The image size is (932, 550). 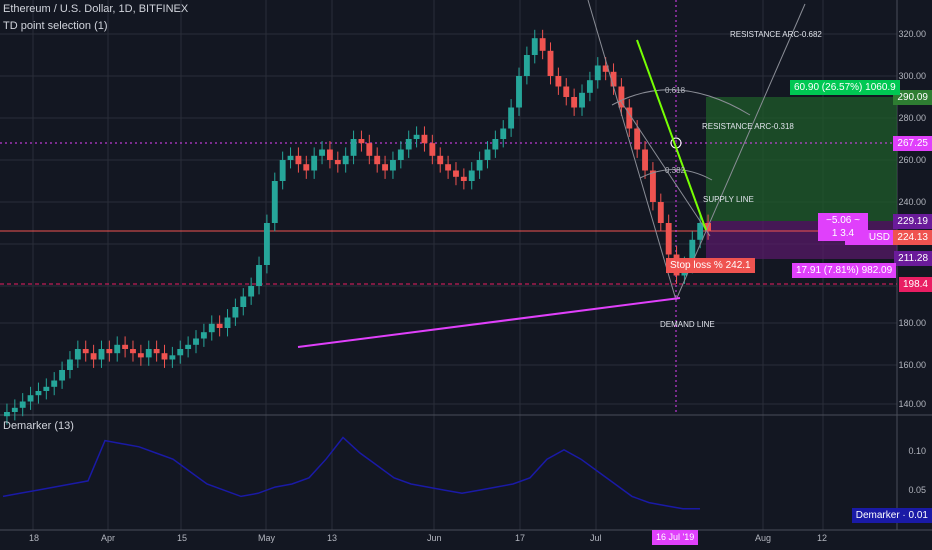 What do you see at coordinates (728, 199) in the screenshot?
I see `supply-line-label: SUPPLY LINE` at bounding box center [728, 199].